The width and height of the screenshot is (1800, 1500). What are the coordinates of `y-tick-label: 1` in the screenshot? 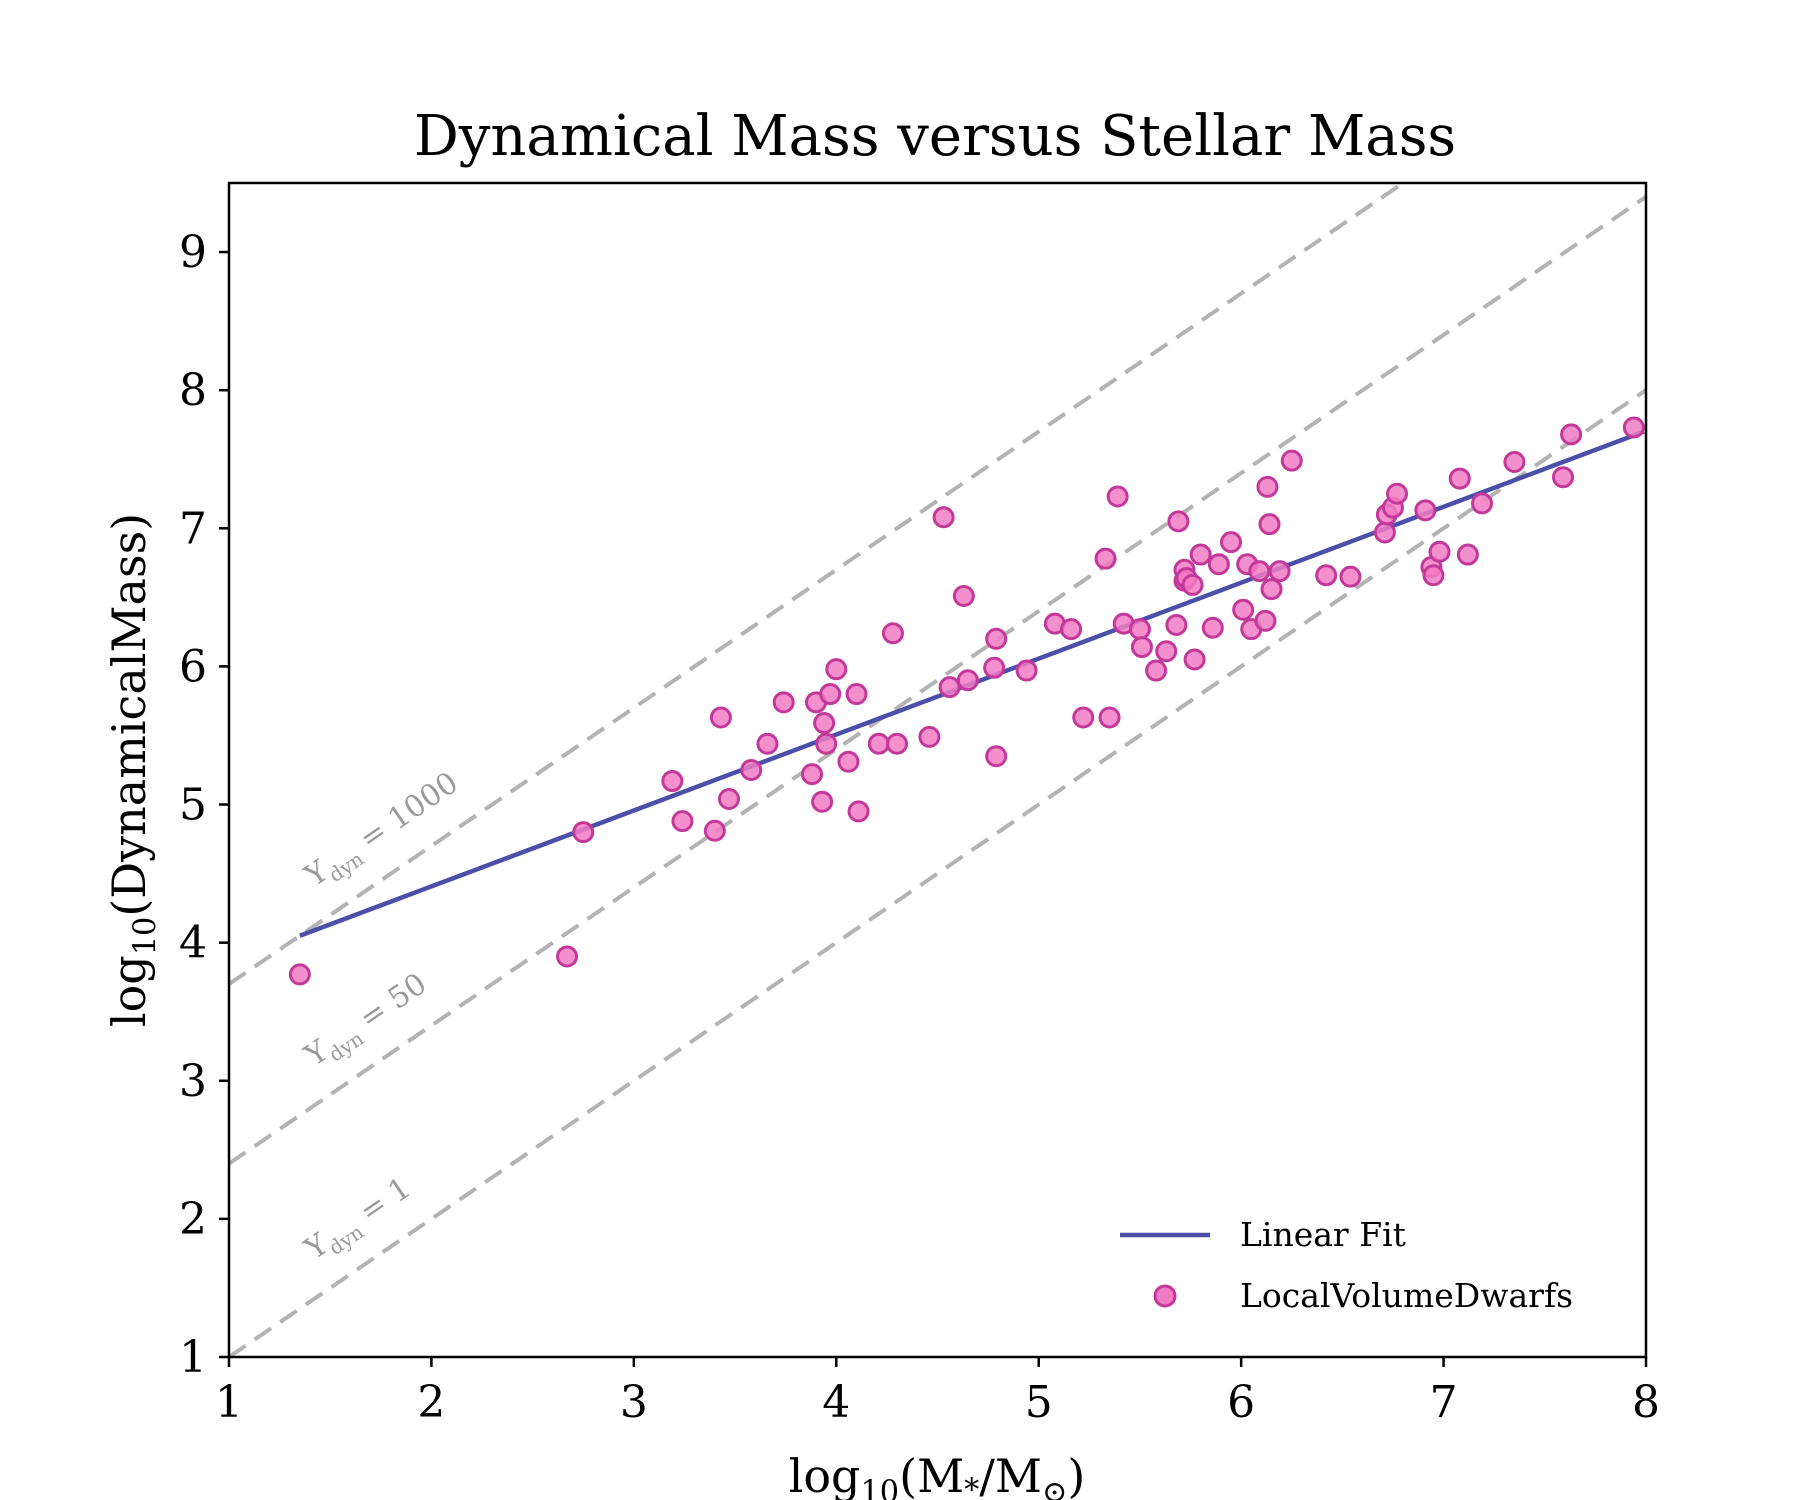 It's located at (193, 1357).